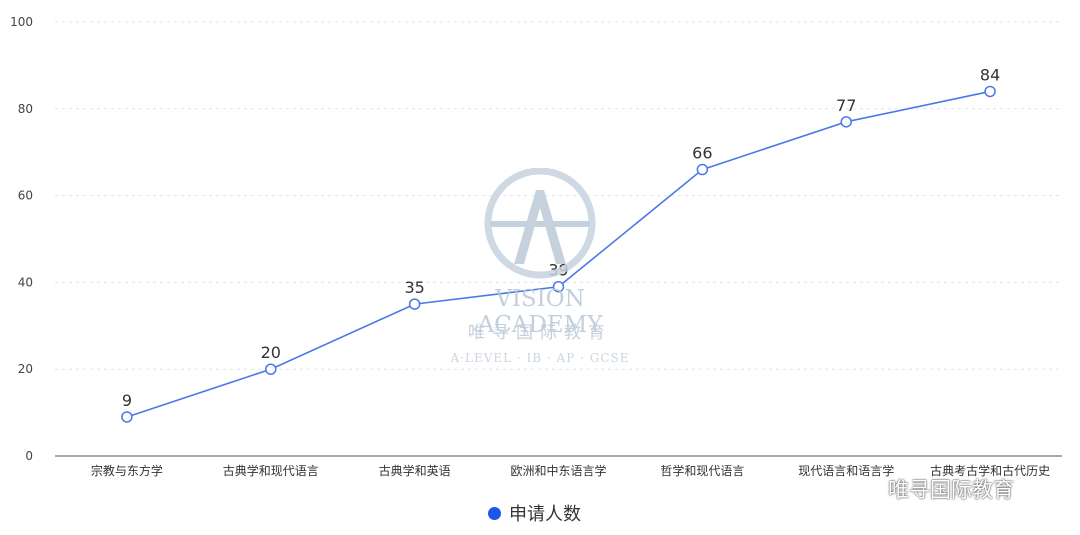 This screenshot has height=535, width=1080. I want to click on y-tick-label: 40, so click(25, 282).